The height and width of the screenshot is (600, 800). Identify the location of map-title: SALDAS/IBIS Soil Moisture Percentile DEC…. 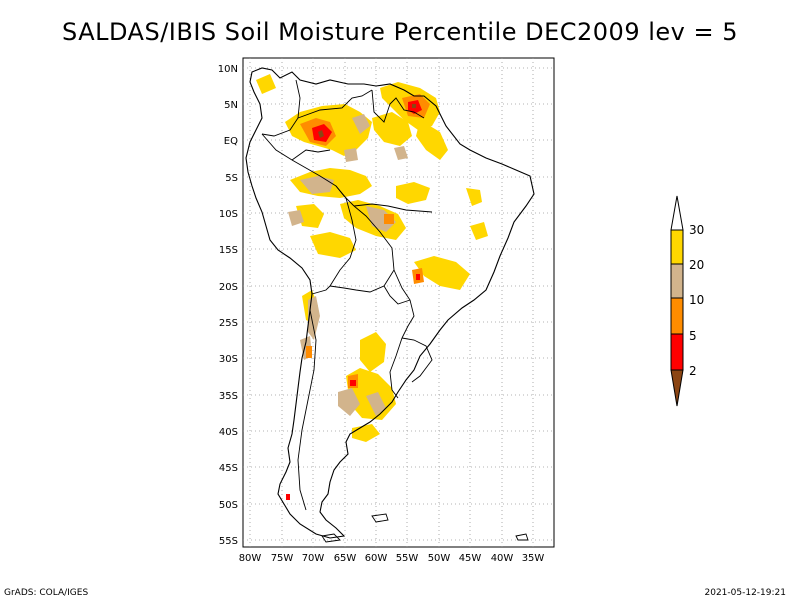
(400, 32).